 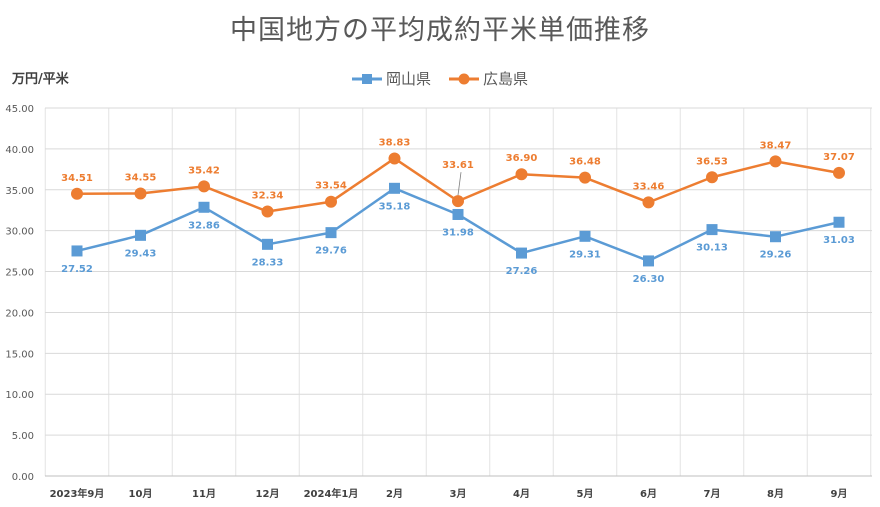 What do you see at coordinates (77, 178) in the screenshot?
I see `data-label: 34.51` at bounding box center [77, 178].